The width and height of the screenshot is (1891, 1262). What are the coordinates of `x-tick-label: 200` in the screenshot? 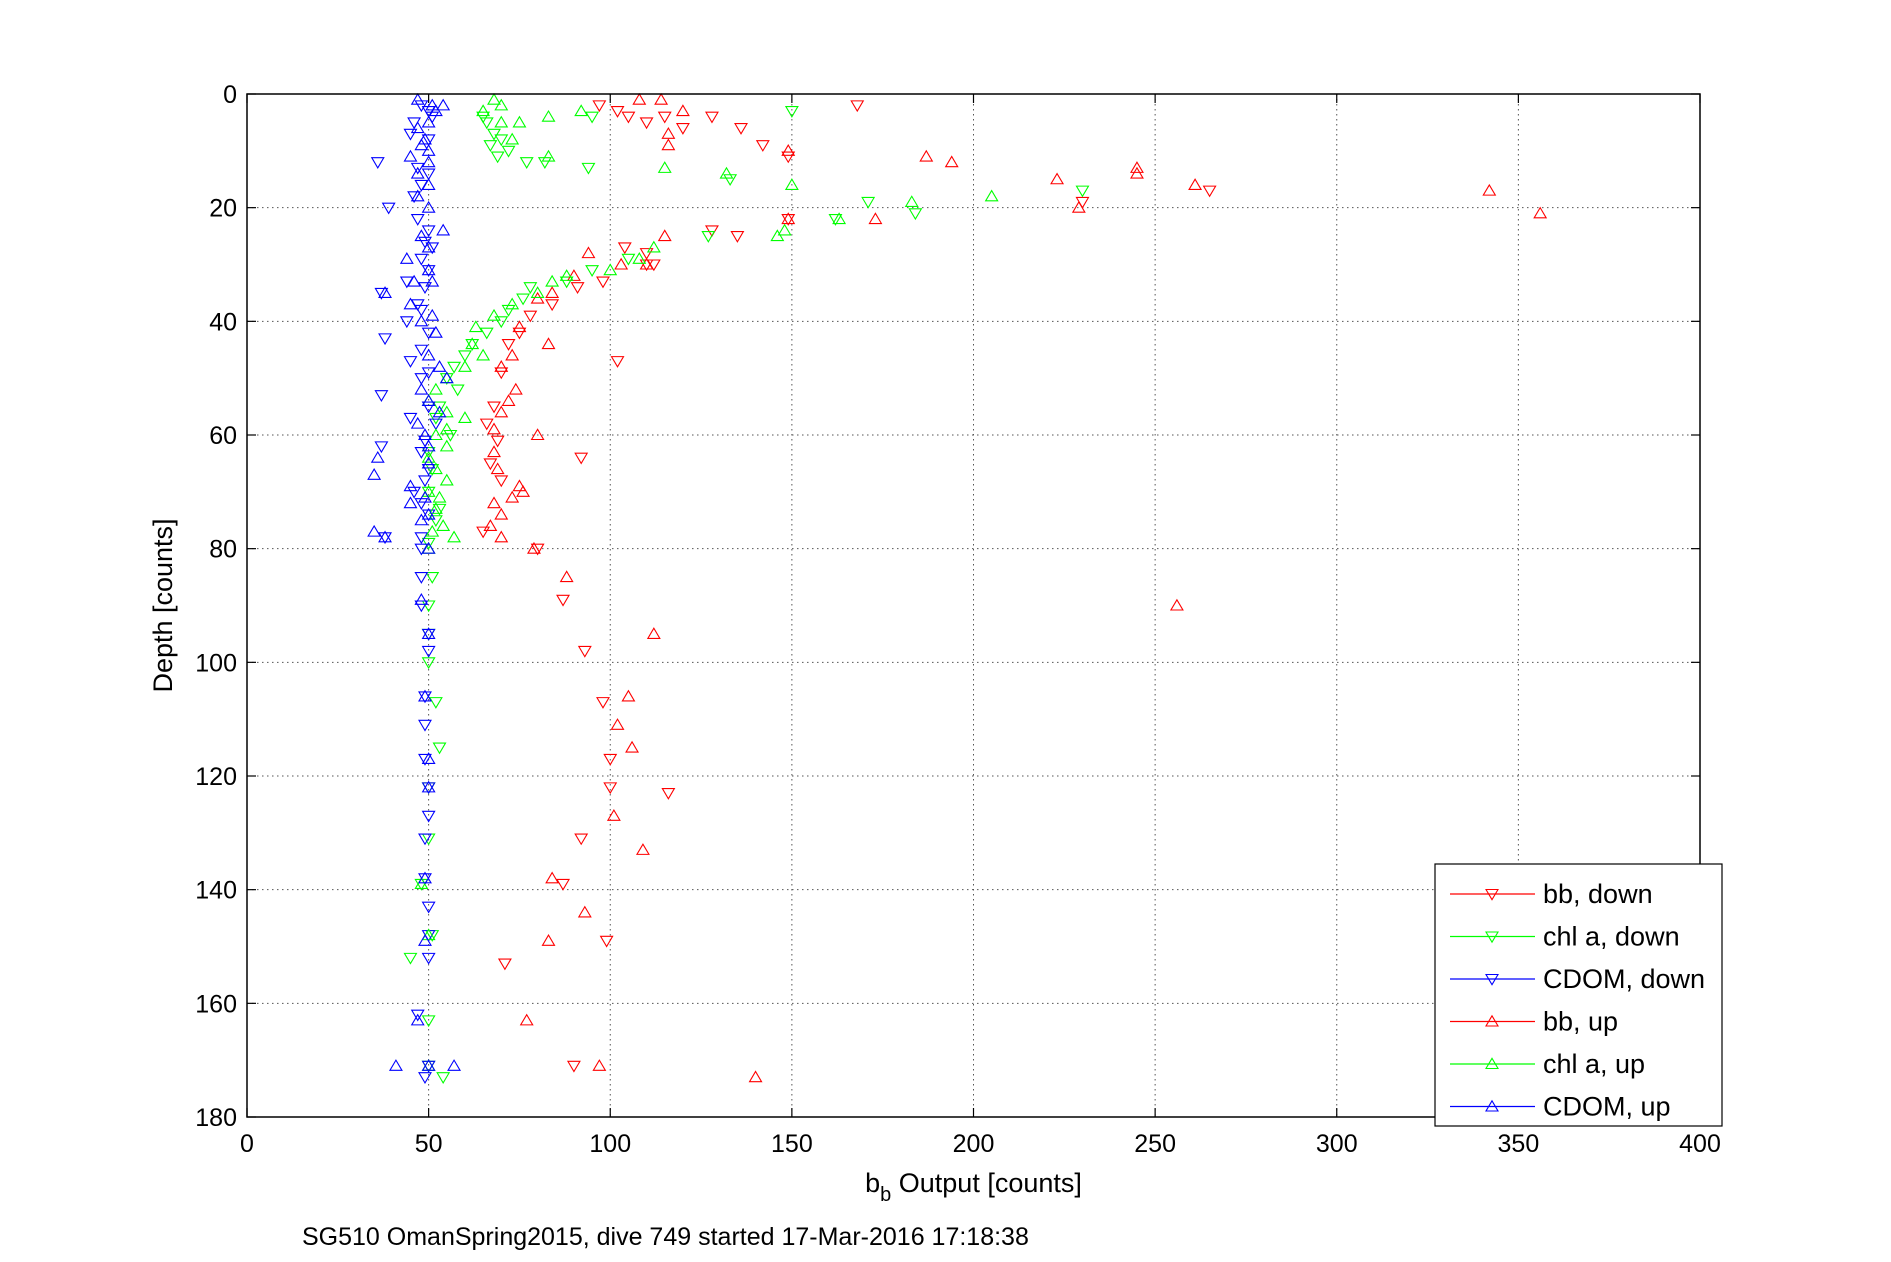 It's located at (974, 1144).